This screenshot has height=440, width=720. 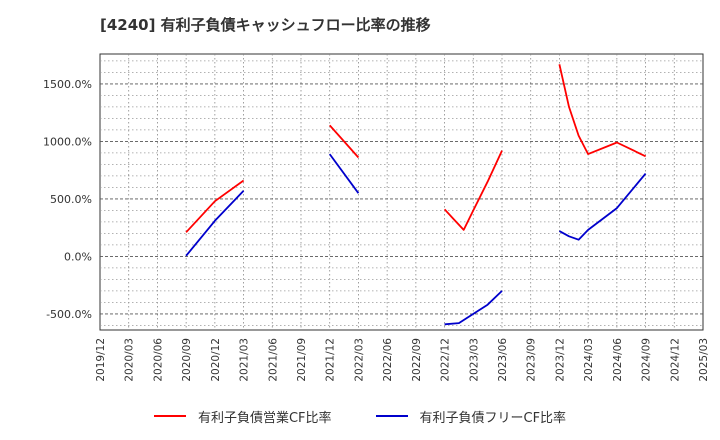 What do you see at coordinates (273, 360) in the screenshot?
I see `x-tick-label: 2021/06` at bounding box center [273, 360].